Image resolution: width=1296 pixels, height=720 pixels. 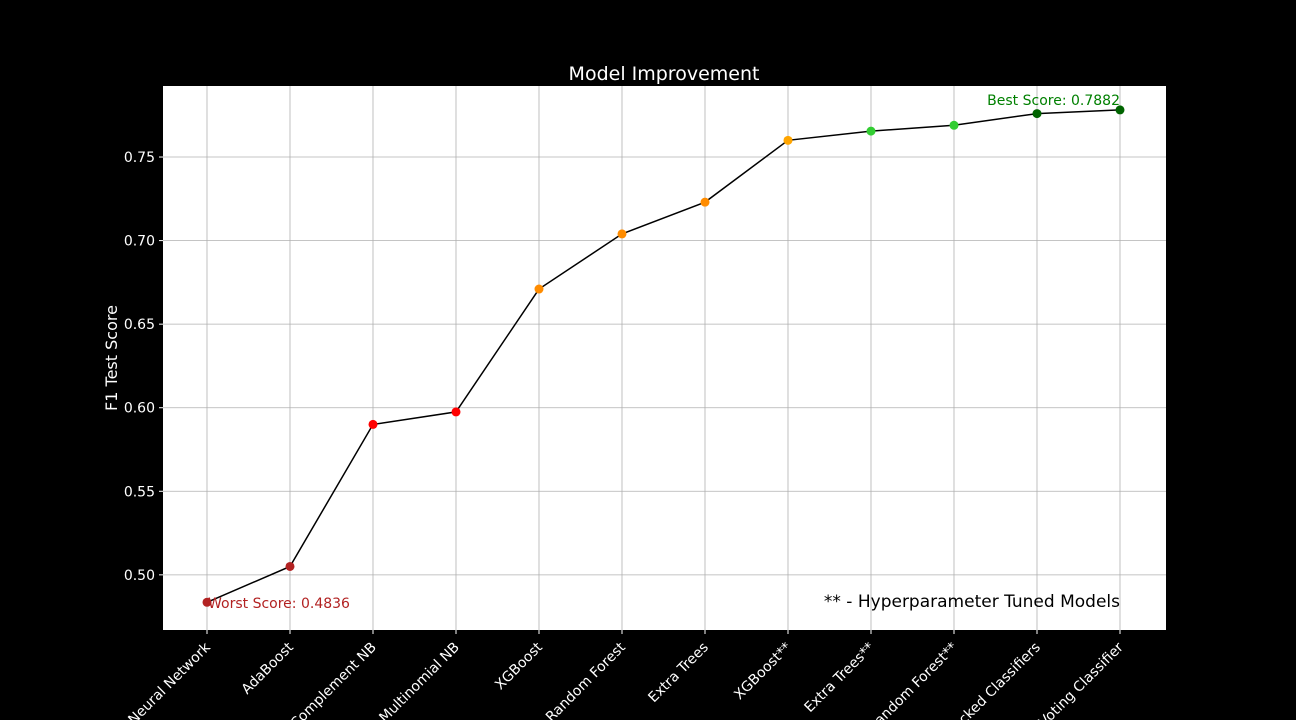 What do you see at coordinates (972, 602) in the screenshot?
I see `tuned-models-note: ** - Hyperparameter Tuned Models` at bounding box center [972, 602].